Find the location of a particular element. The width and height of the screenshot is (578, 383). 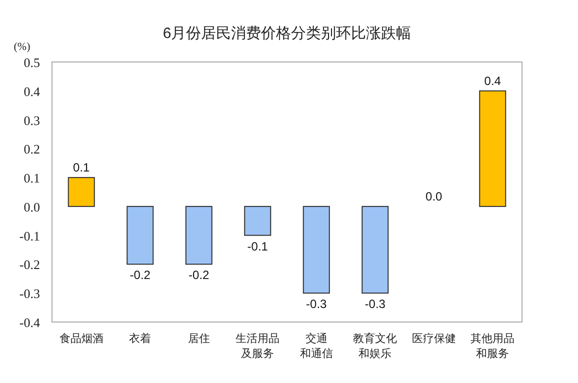

chart-title: 6月份居民消费价格分类别环比涨跌幅 is located at coordinates (287, 33).